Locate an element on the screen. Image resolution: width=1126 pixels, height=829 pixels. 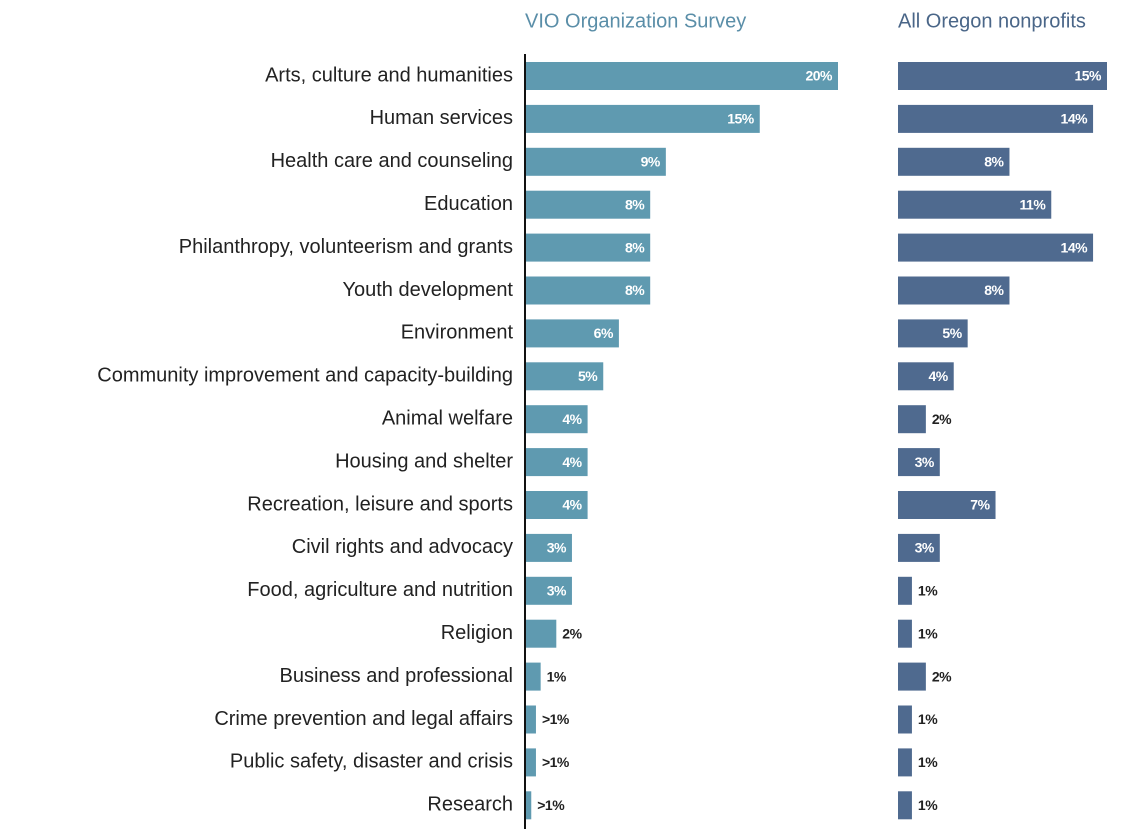
category-label: Arts, culture and humanities is located at coordinates (389, 75).